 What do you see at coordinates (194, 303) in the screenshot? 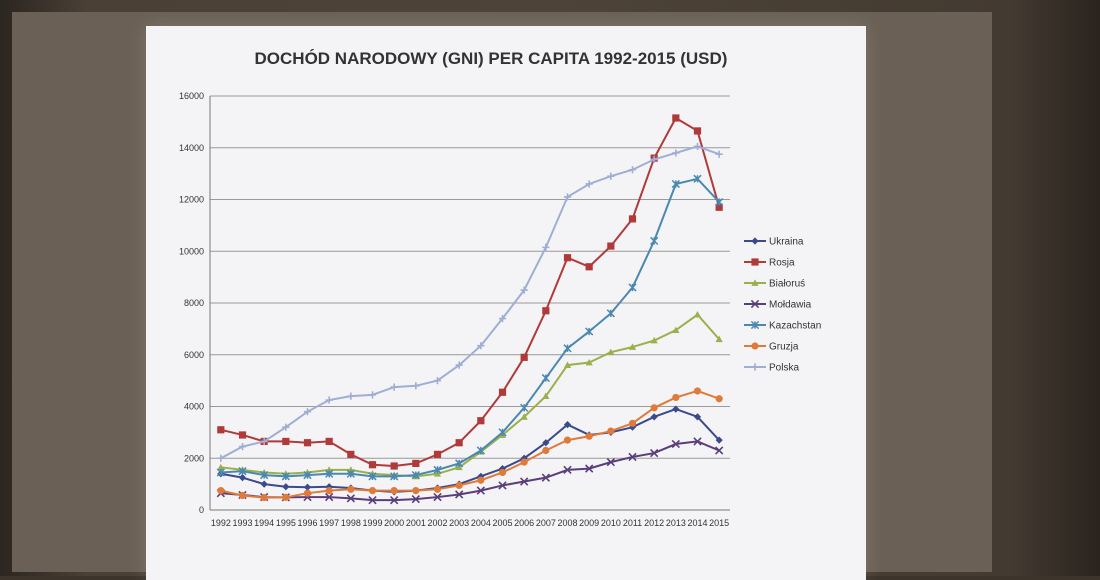
I see `y-tick-label: 8000` at bounding box center [194, 303].